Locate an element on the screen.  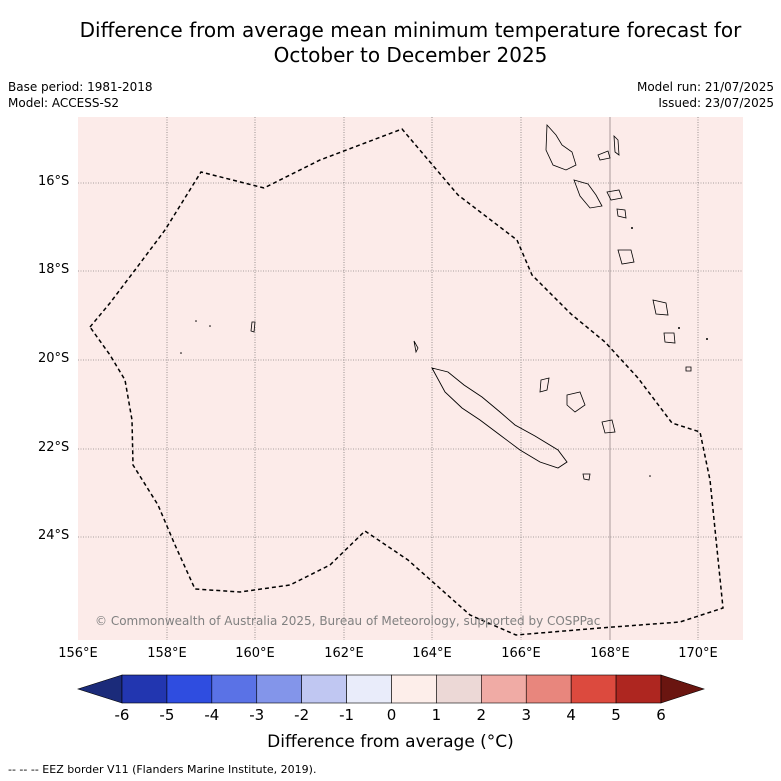
latitude-label: 16°S is located at coordinates (54, 181).